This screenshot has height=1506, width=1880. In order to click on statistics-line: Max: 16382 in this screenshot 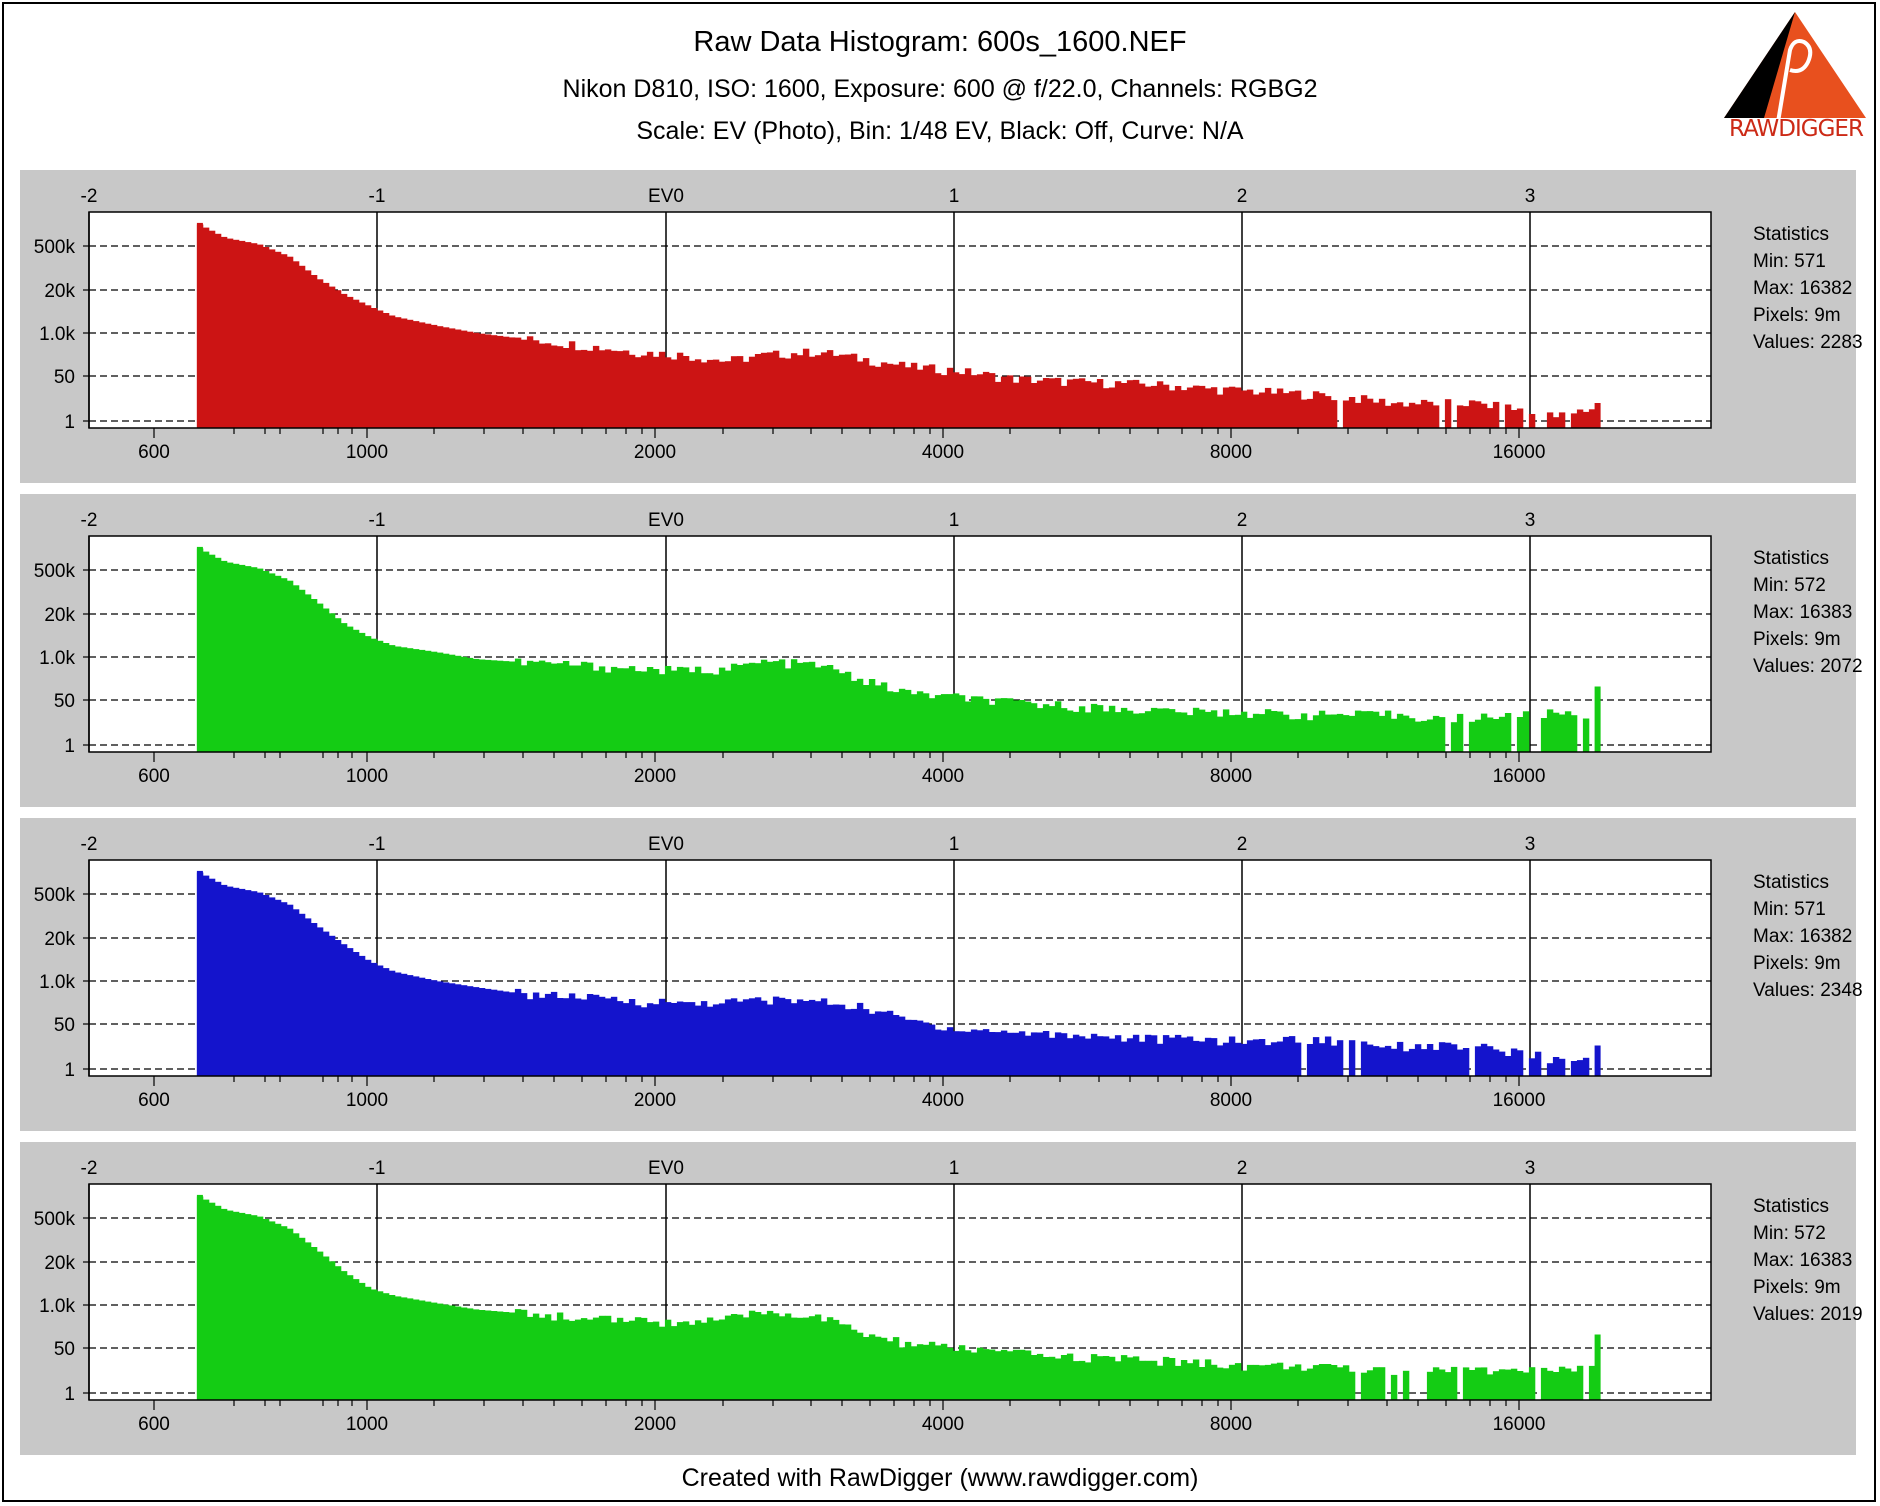, I will do `click(1802, 936)`.